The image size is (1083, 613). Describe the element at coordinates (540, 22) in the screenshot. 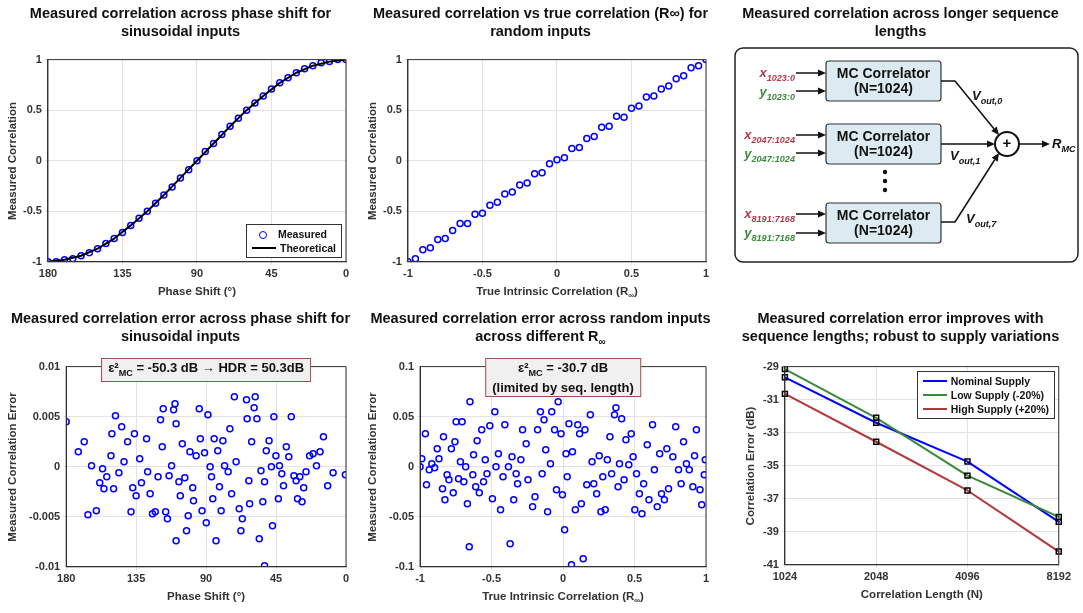

I see `chart-title: Measured correlation vs true correlation (R∞) for random inputs` at that location.